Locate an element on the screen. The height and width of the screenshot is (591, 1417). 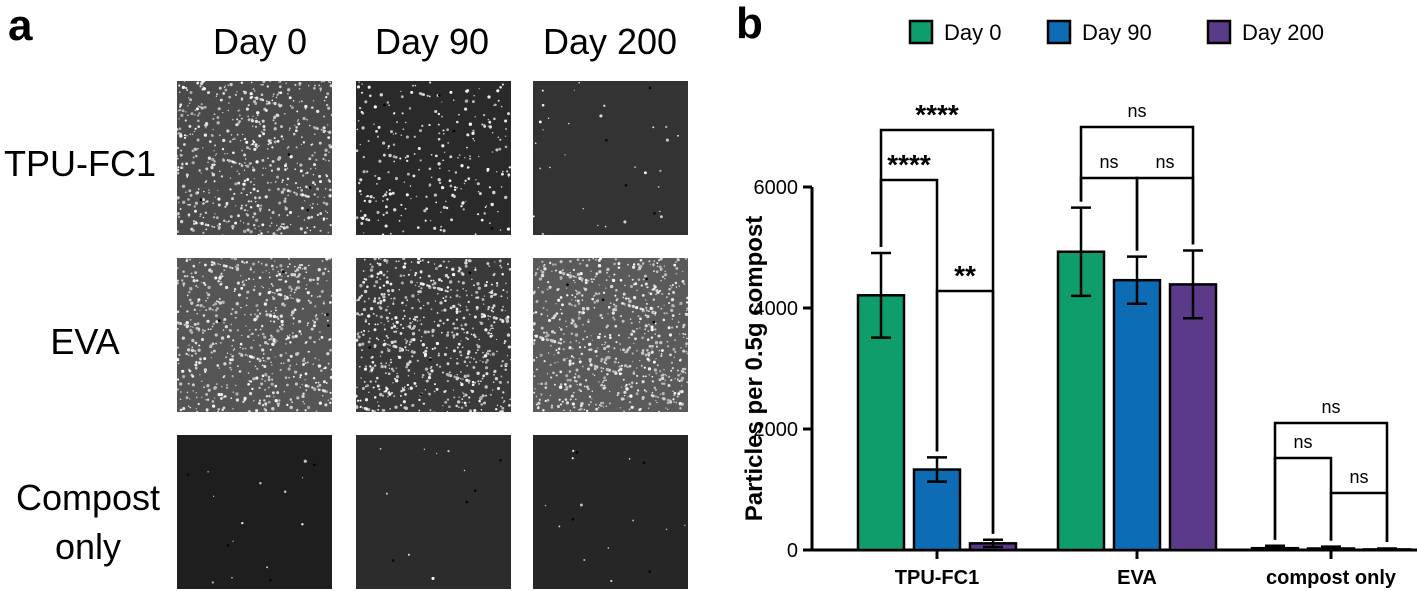
significance-compost-only-day-0-vs-day-90-bracket is located at coordinates (1303, 498).